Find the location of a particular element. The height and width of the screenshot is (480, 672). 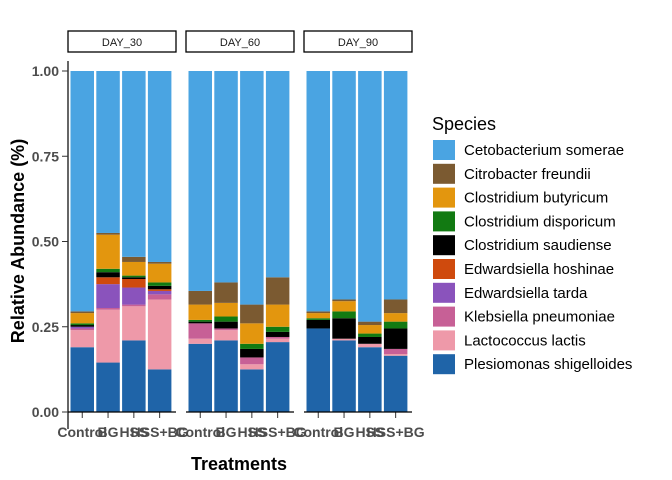

legend-label: Lactococcus lactis is located at coordinates (525, 340).